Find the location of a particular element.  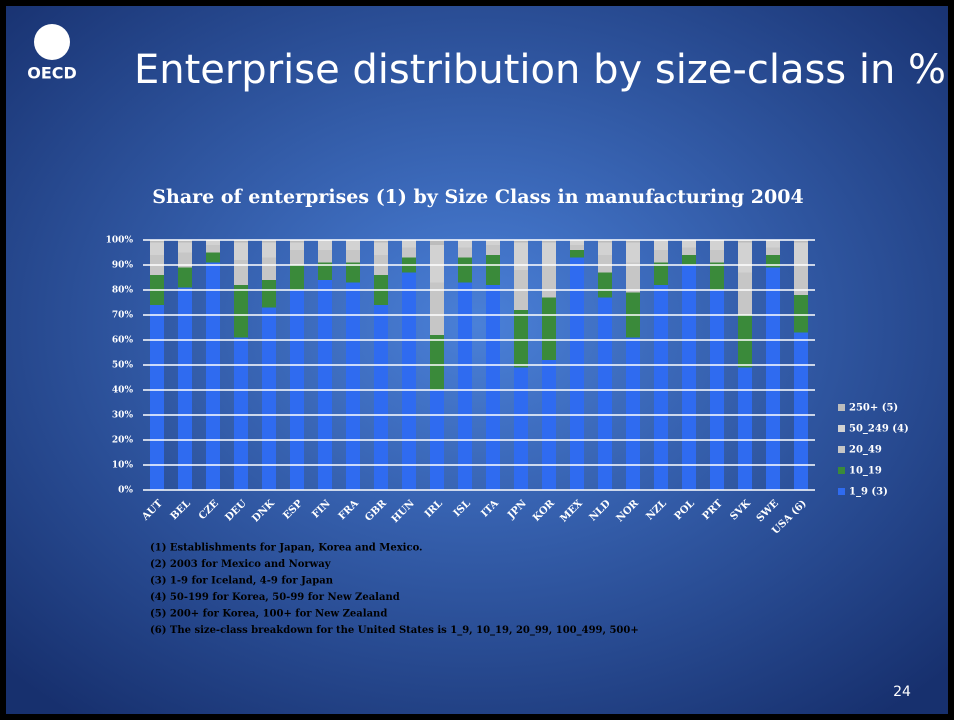

legend-label: 1_9 (3) is located at coordinates (868, 492).